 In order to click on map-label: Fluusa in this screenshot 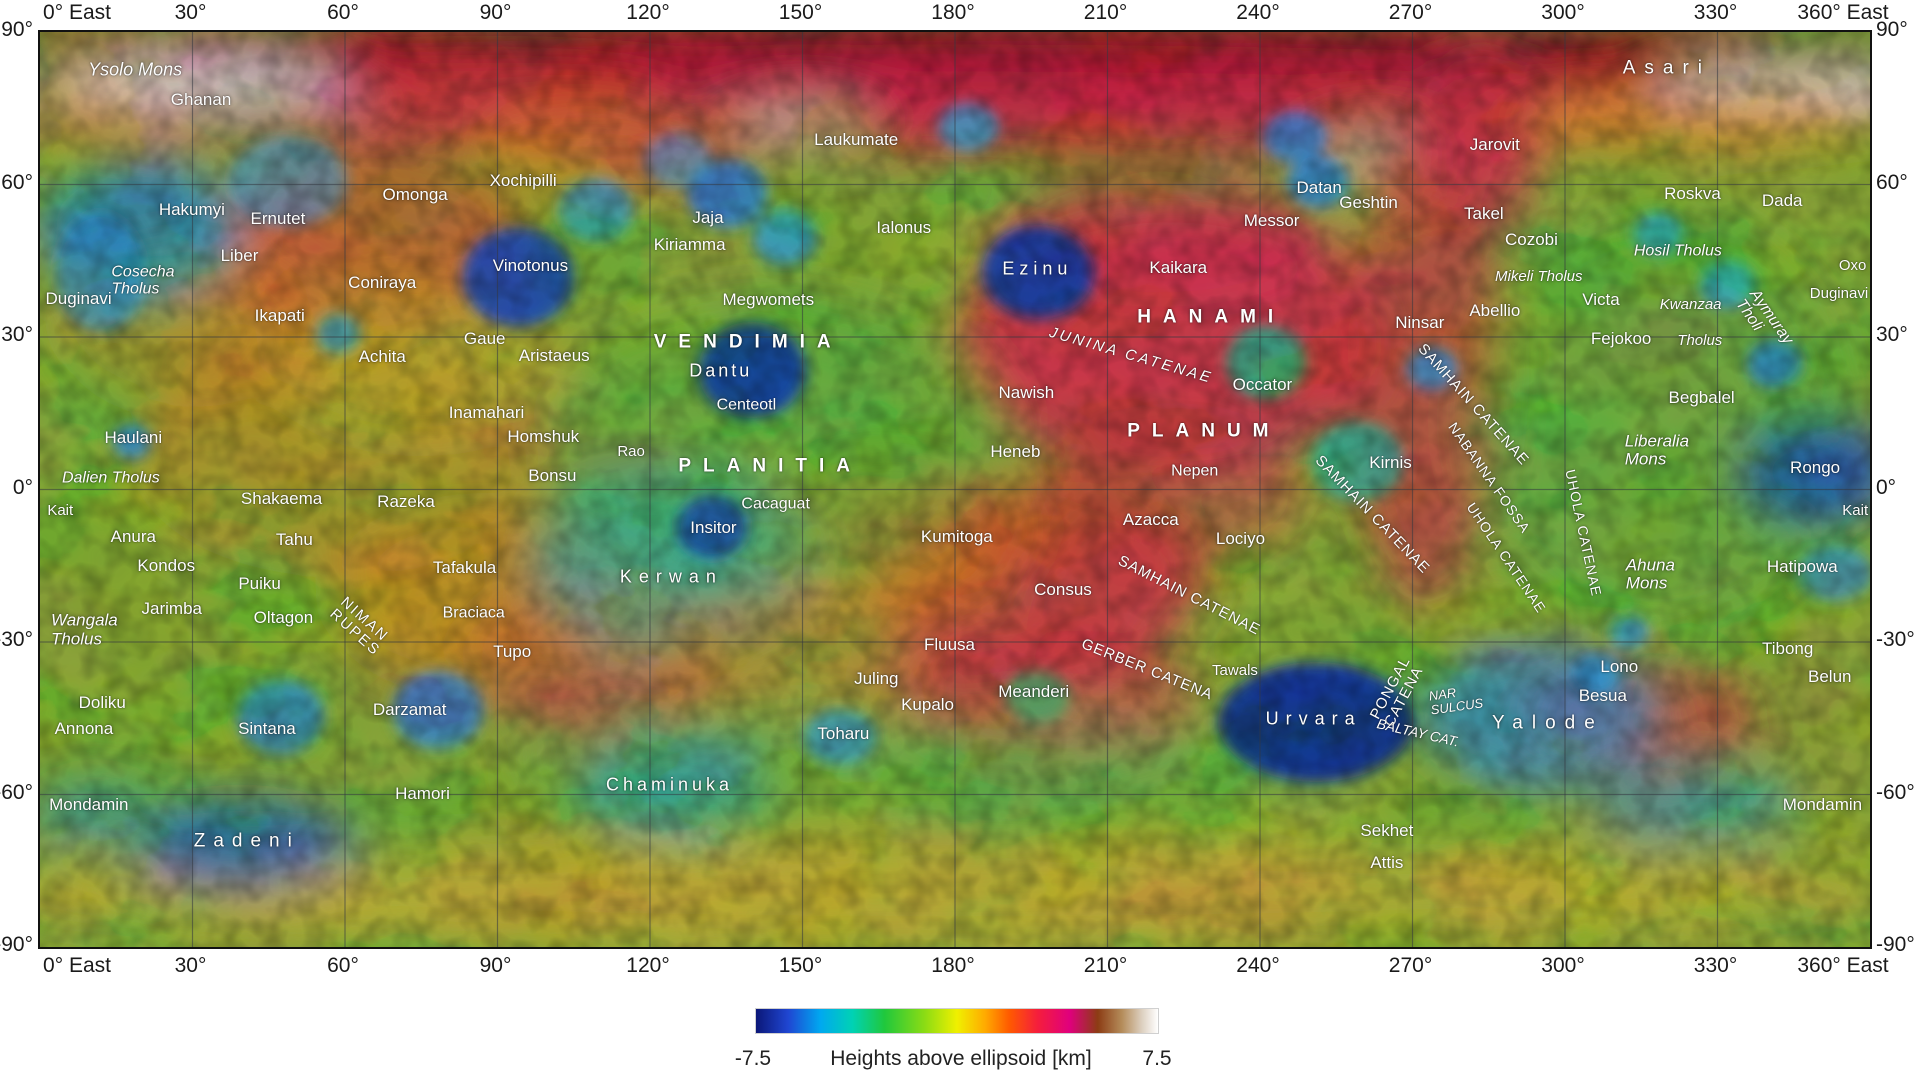, I will do `click(949, 644)`.